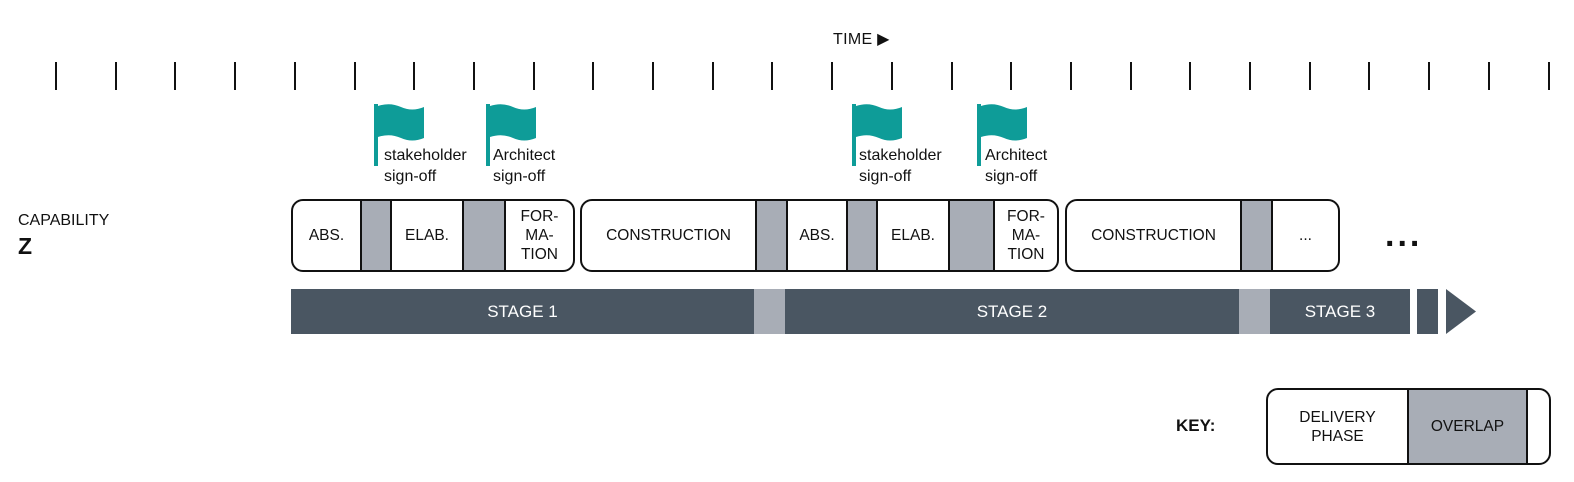 The image size is (1574, 482). Describe the element at coordinates (1467, 426) in the screenshot. I see `key-overlap: OVERLAP` at that location.